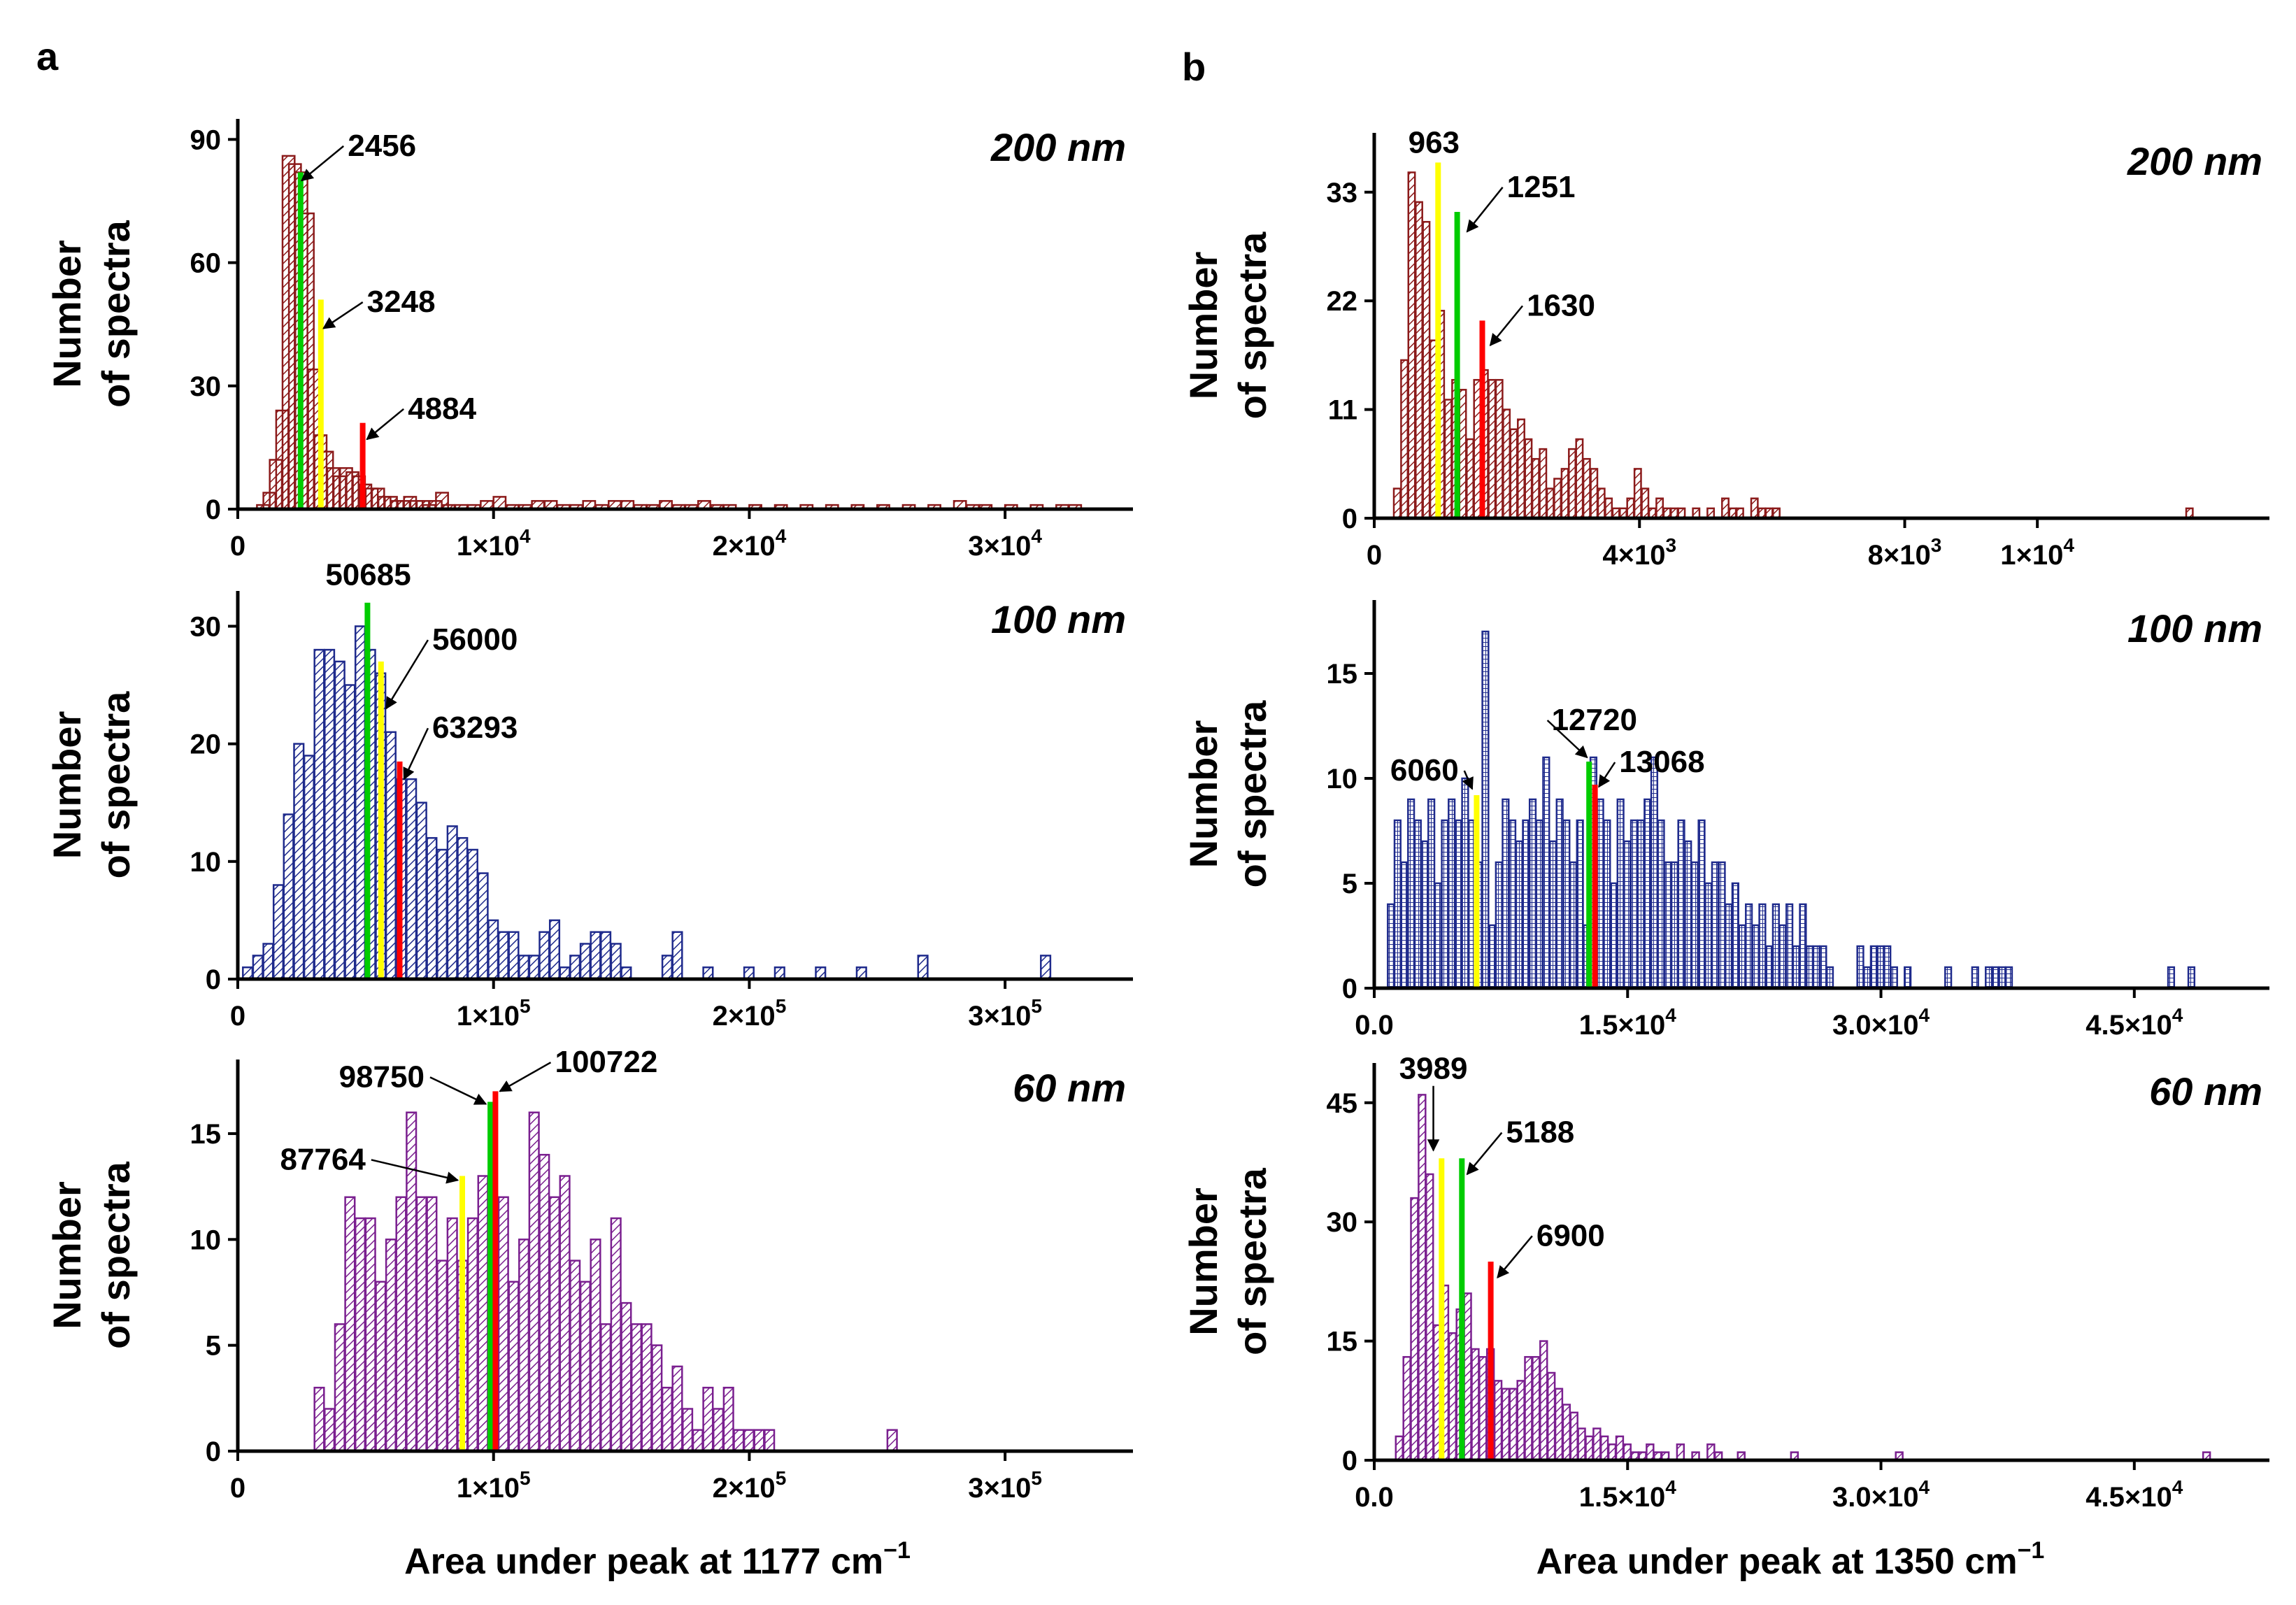 The width and height of the screenshot is (2296, 1605). I want to click on x-tick-label: 8×10³, so click(1905, 552).